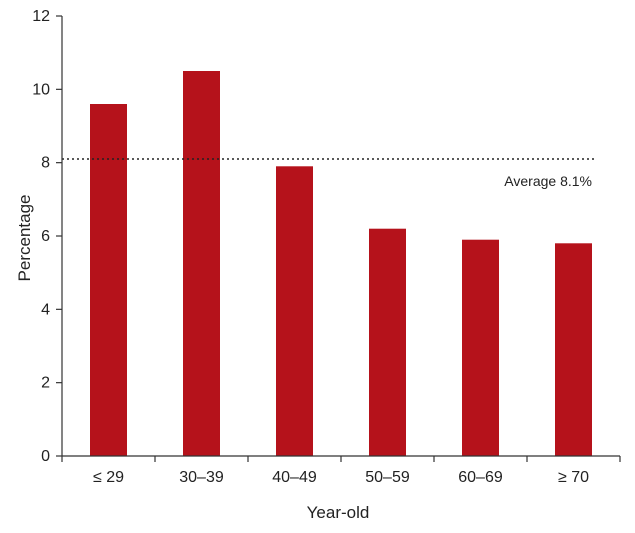 This screenshot has width=635, height=533. Describe the element at coordinates (41, 16) in the screenshot. I see `y-tick-label-12: 12` at that location.